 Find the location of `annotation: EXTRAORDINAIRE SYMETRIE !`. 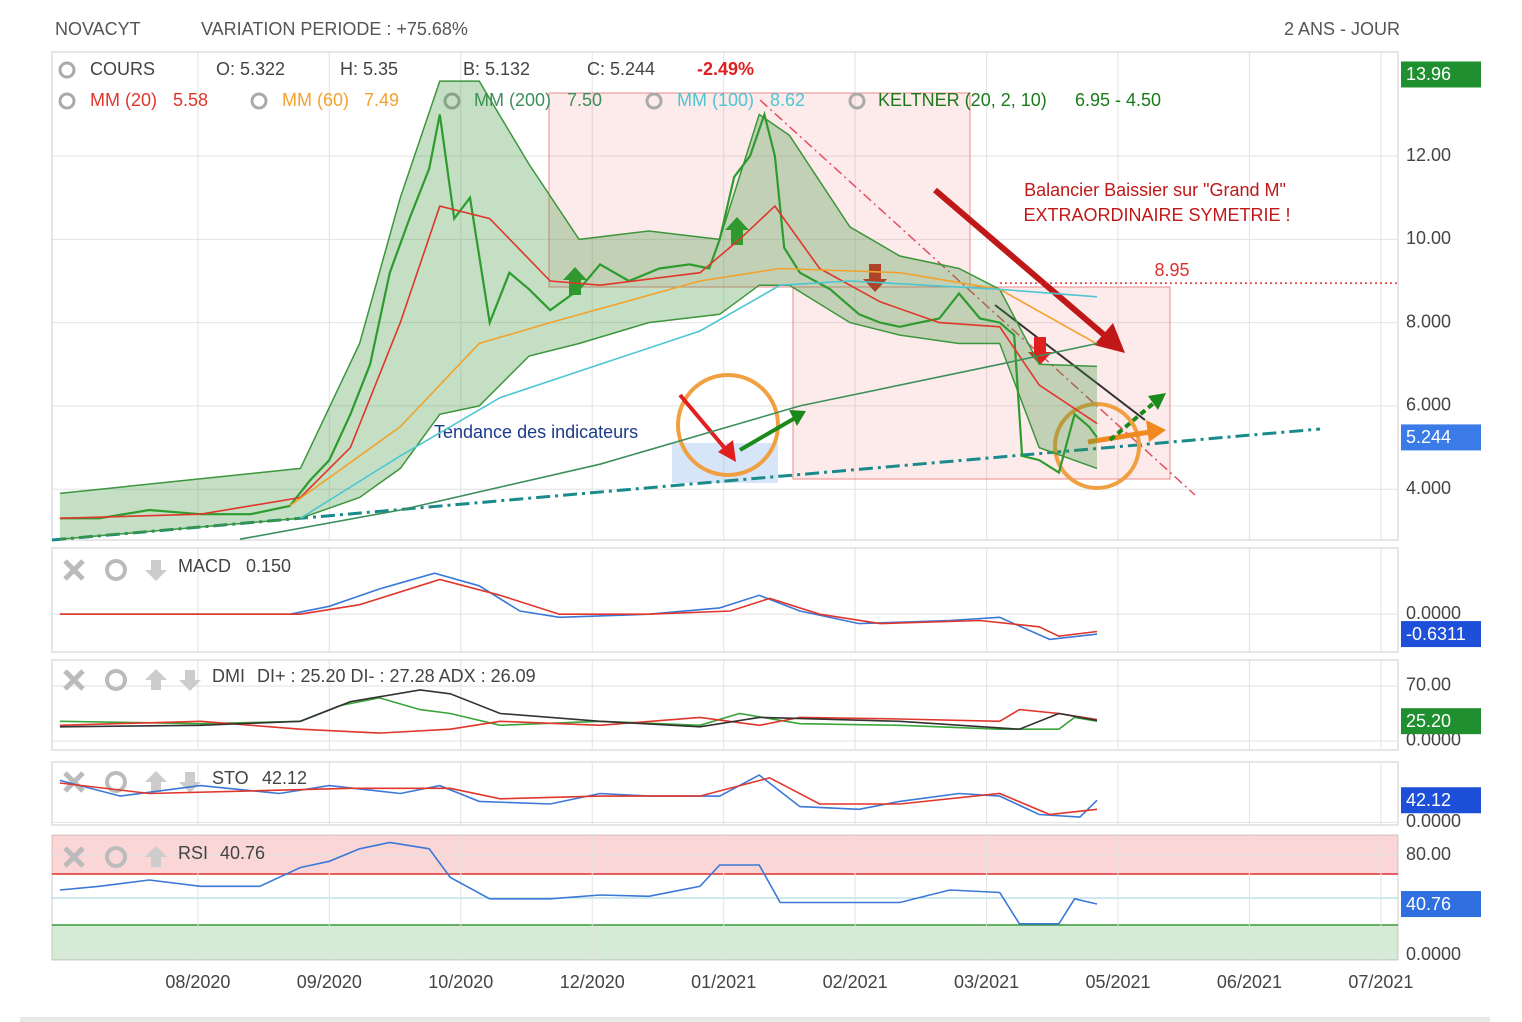

annotation: EXTRAORDINAIRE SYMETRIE ! is located at coordinates (1156, 215).